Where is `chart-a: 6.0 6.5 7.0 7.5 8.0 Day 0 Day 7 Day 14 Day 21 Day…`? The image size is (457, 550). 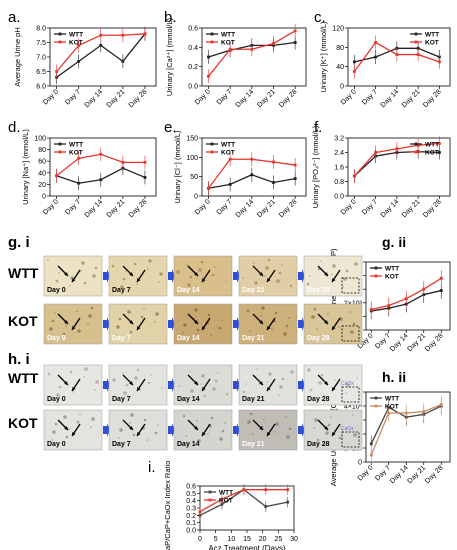 chart-a: 6.0 6.5 7.0 7.5 8.0 Day 0 Day 7 Day 14 Day 21 Day… is located at coordinates (85, 67).